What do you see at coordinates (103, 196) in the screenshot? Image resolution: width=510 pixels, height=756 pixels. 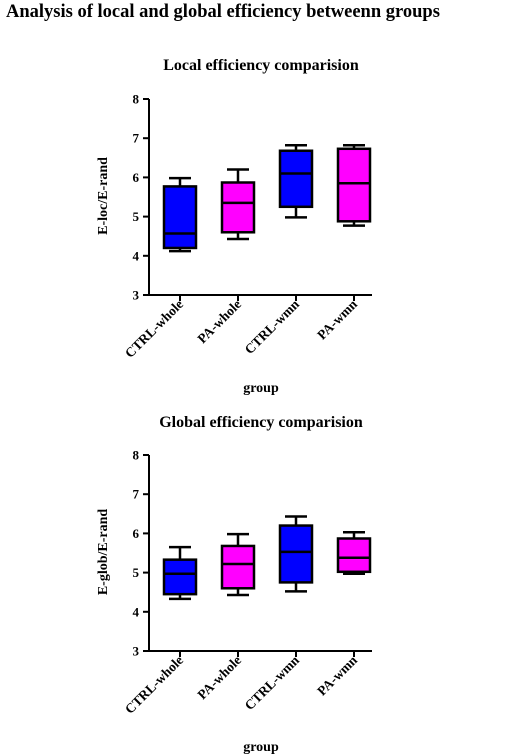 I see `y-axis-label: E-loc/E-rand` at bounding box center [103, 196].